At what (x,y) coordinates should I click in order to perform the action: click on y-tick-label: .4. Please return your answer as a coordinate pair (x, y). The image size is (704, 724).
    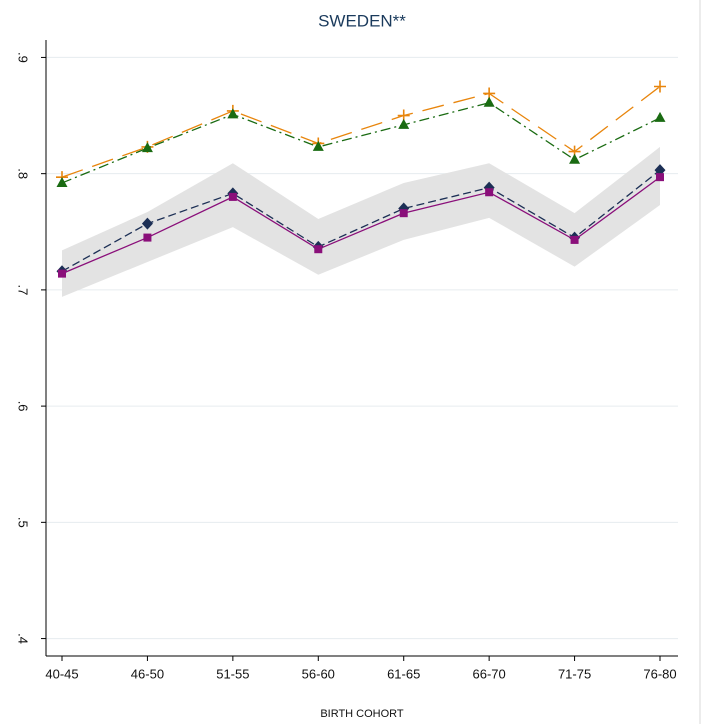
    Looking at the image, I should click on (23, 638).